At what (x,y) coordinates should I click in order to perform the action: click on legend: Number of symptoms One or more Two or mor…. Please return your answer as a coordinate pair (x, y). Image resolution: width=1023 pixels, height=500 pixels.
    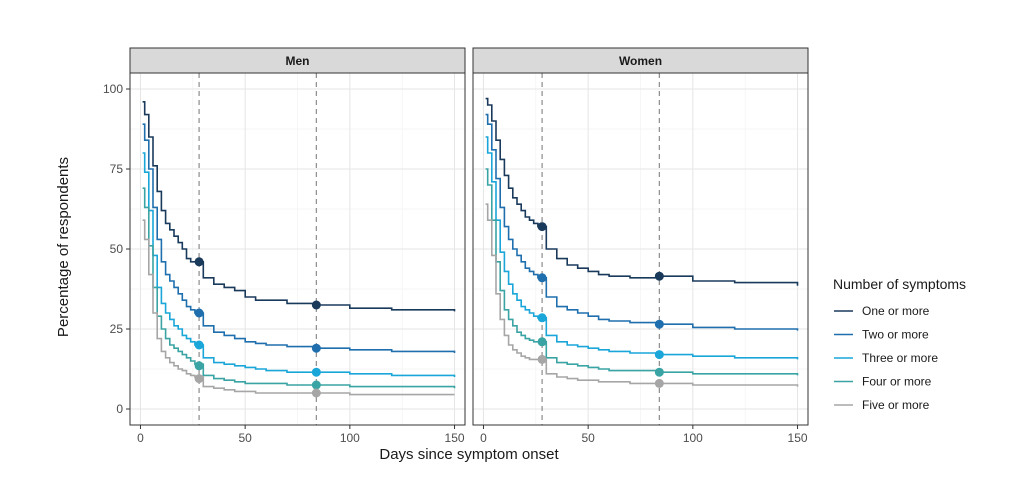
    Looking at the image, I should click on (899, 344).